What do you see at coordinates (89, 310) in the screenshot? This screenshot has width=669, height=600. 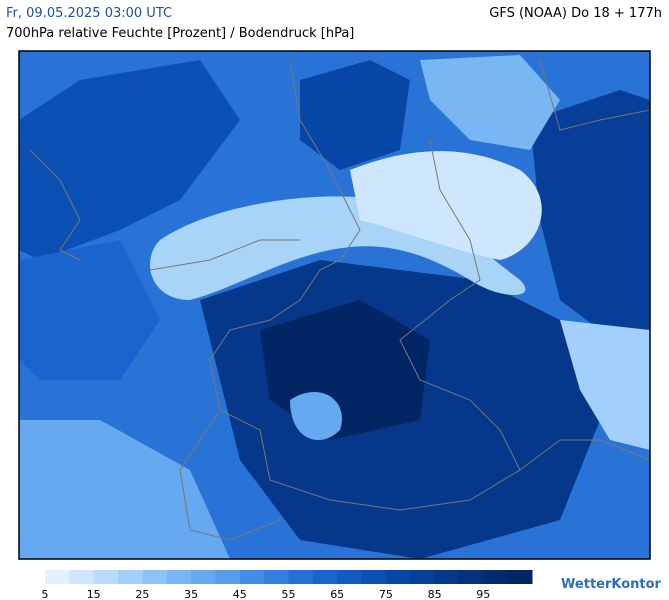 I see `region` at bounding box center [89, 310].